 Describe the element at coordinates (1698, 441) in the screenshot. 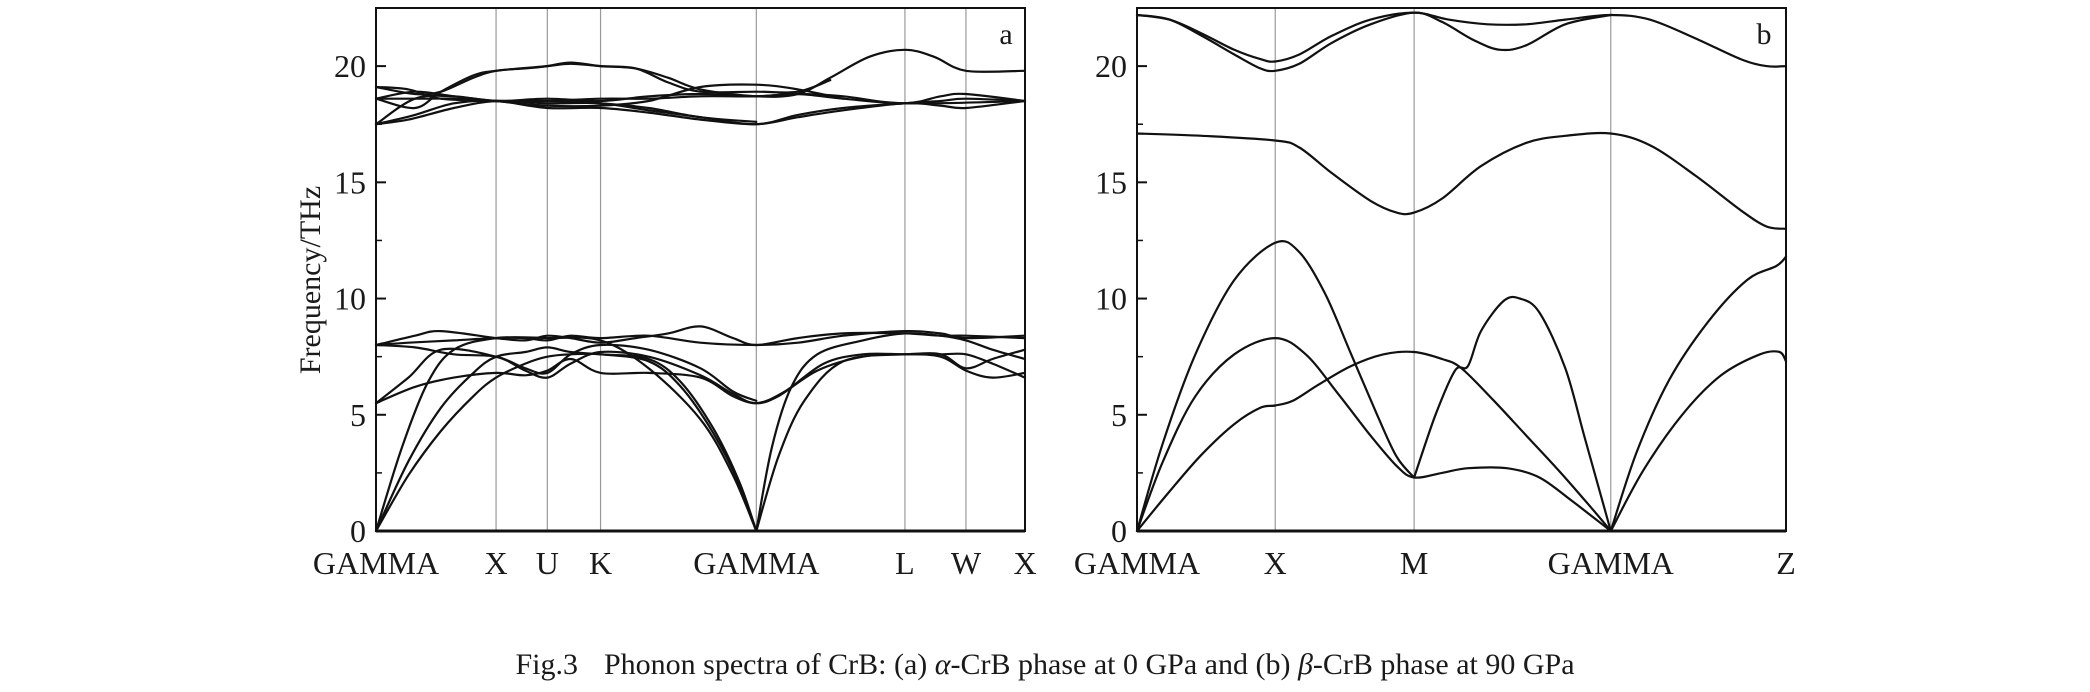

I see `band-gz-low` at that location.